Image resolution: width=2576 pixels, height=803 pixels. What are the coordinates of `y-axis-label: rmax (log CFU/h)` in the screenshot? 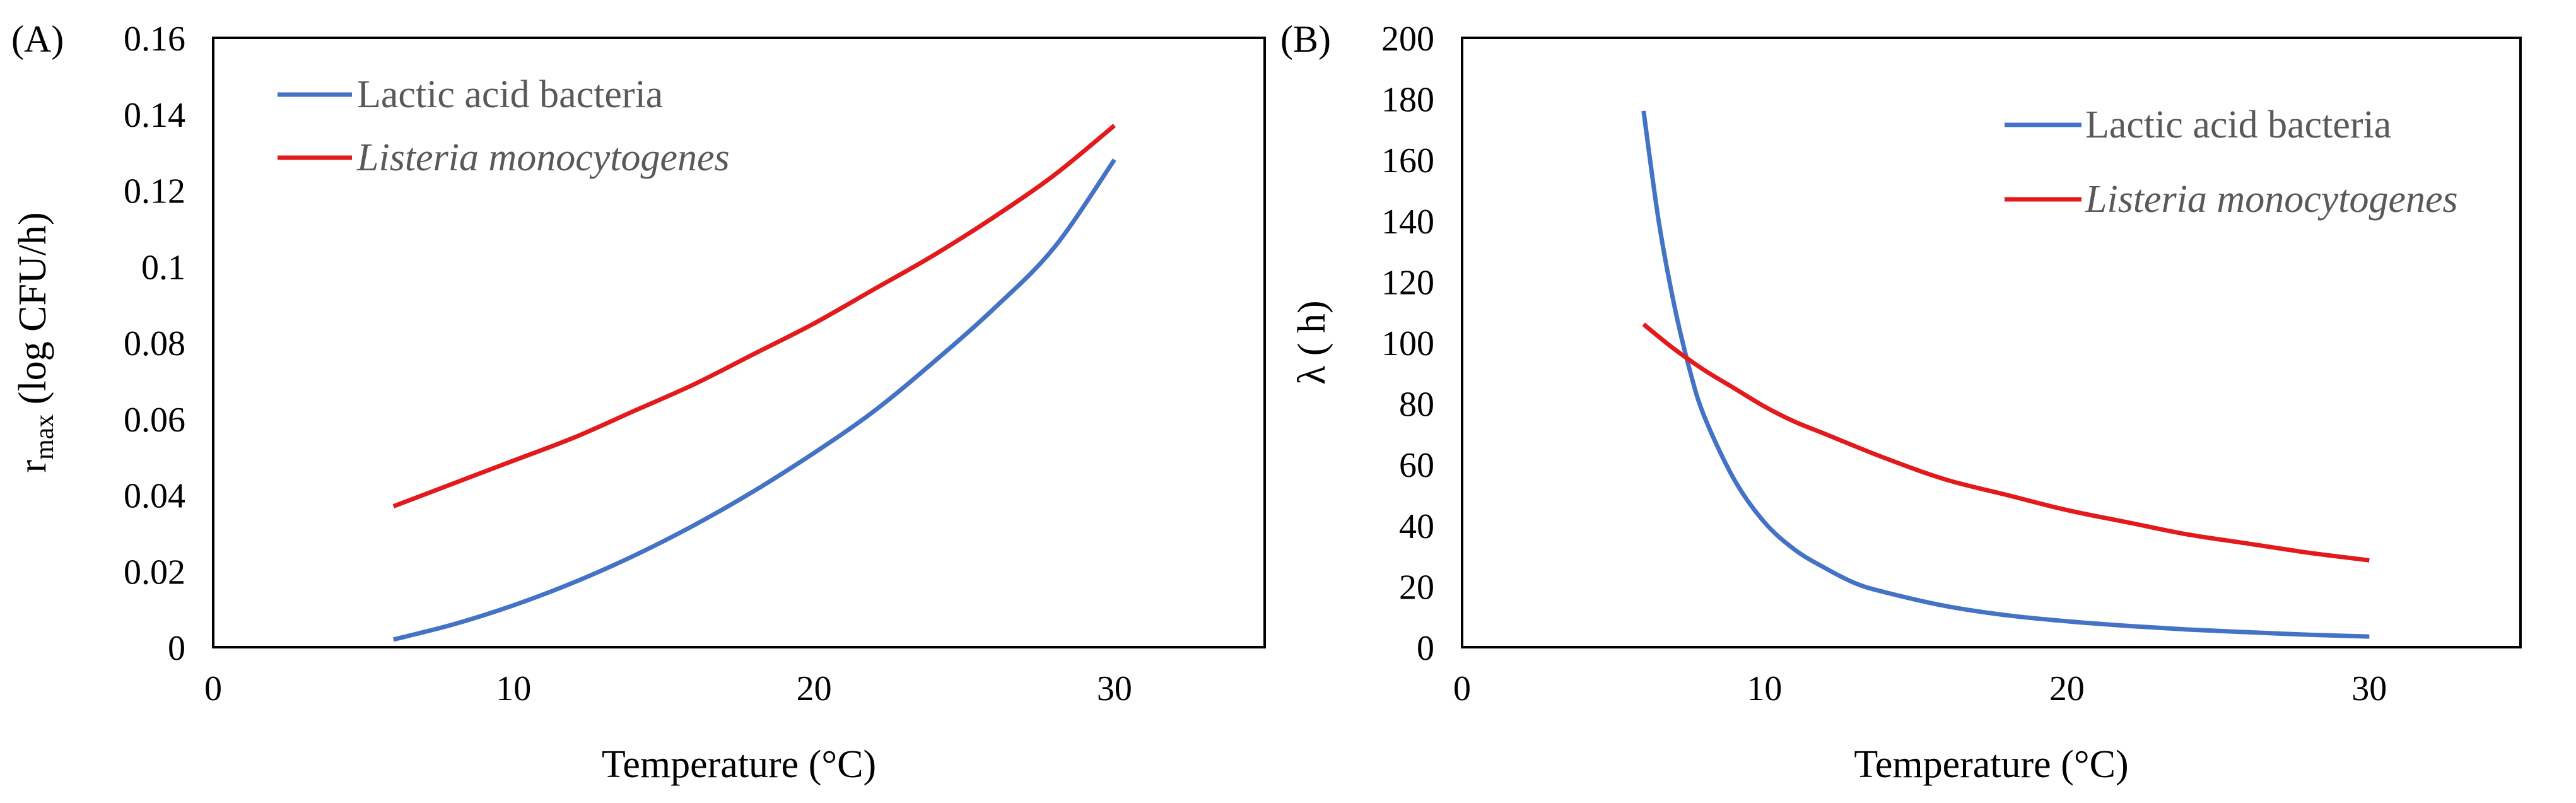 It's located at (35, 342).